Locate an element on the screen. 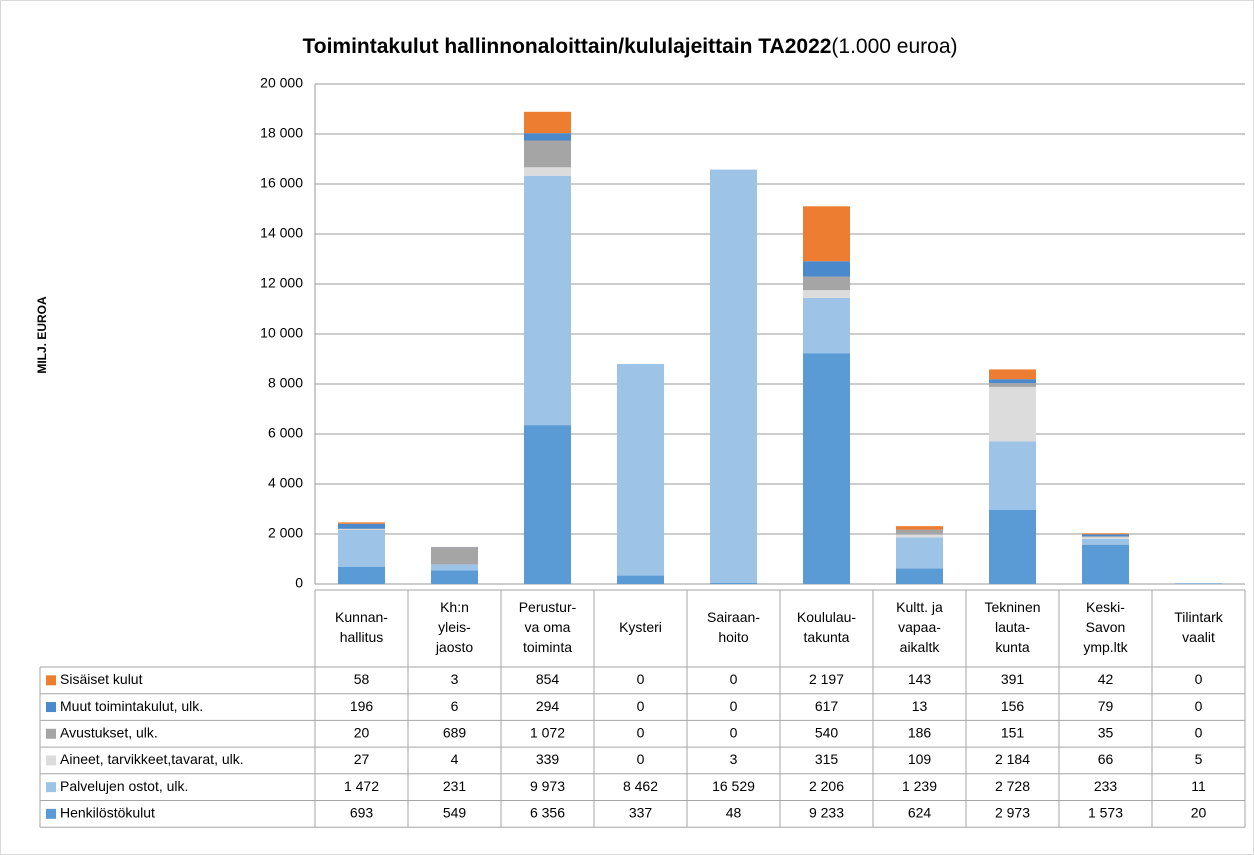  x-tick-label: va oma is located at coordinates (548, 627).